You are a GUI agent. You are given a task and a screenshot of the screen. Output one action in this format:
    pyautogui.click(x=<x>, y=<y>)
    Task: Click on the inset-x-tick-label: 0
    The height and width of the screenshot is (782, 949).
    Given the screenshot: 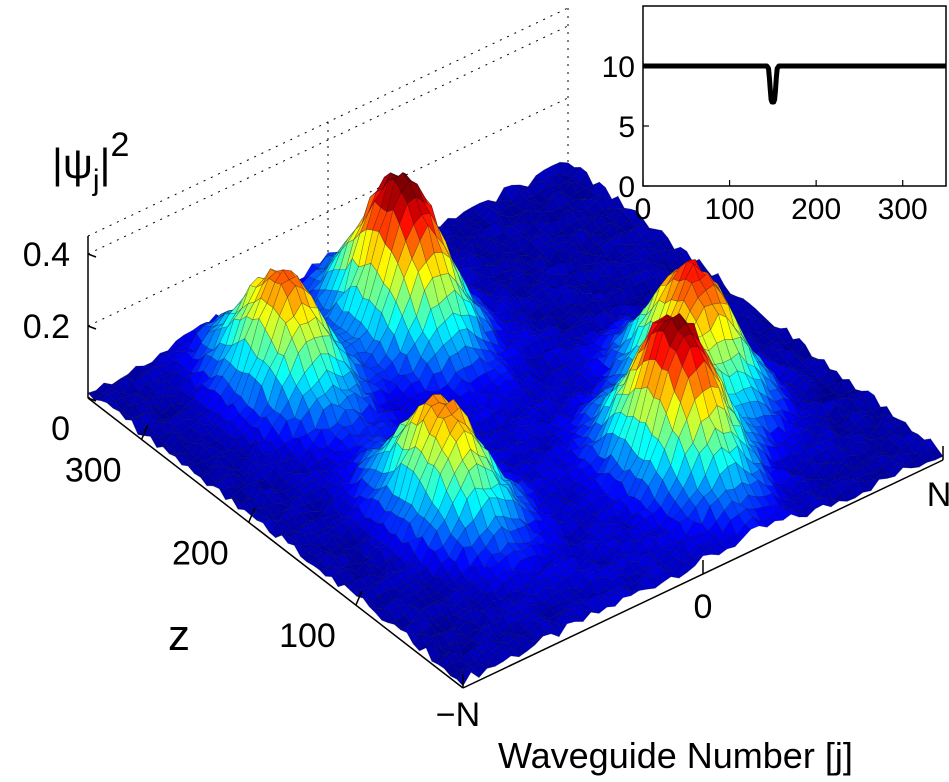 What is the action you would take?
    pyautogui.click(x=643, y=209)
    